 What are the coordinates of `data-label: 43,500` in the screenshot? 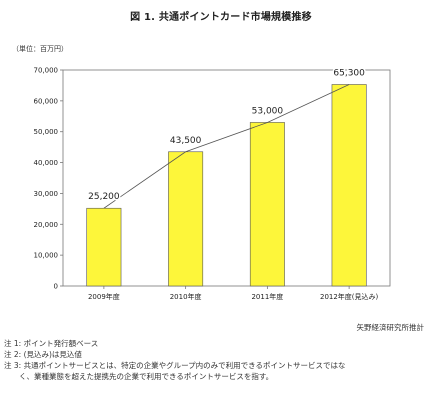 It's located at (186, 141).